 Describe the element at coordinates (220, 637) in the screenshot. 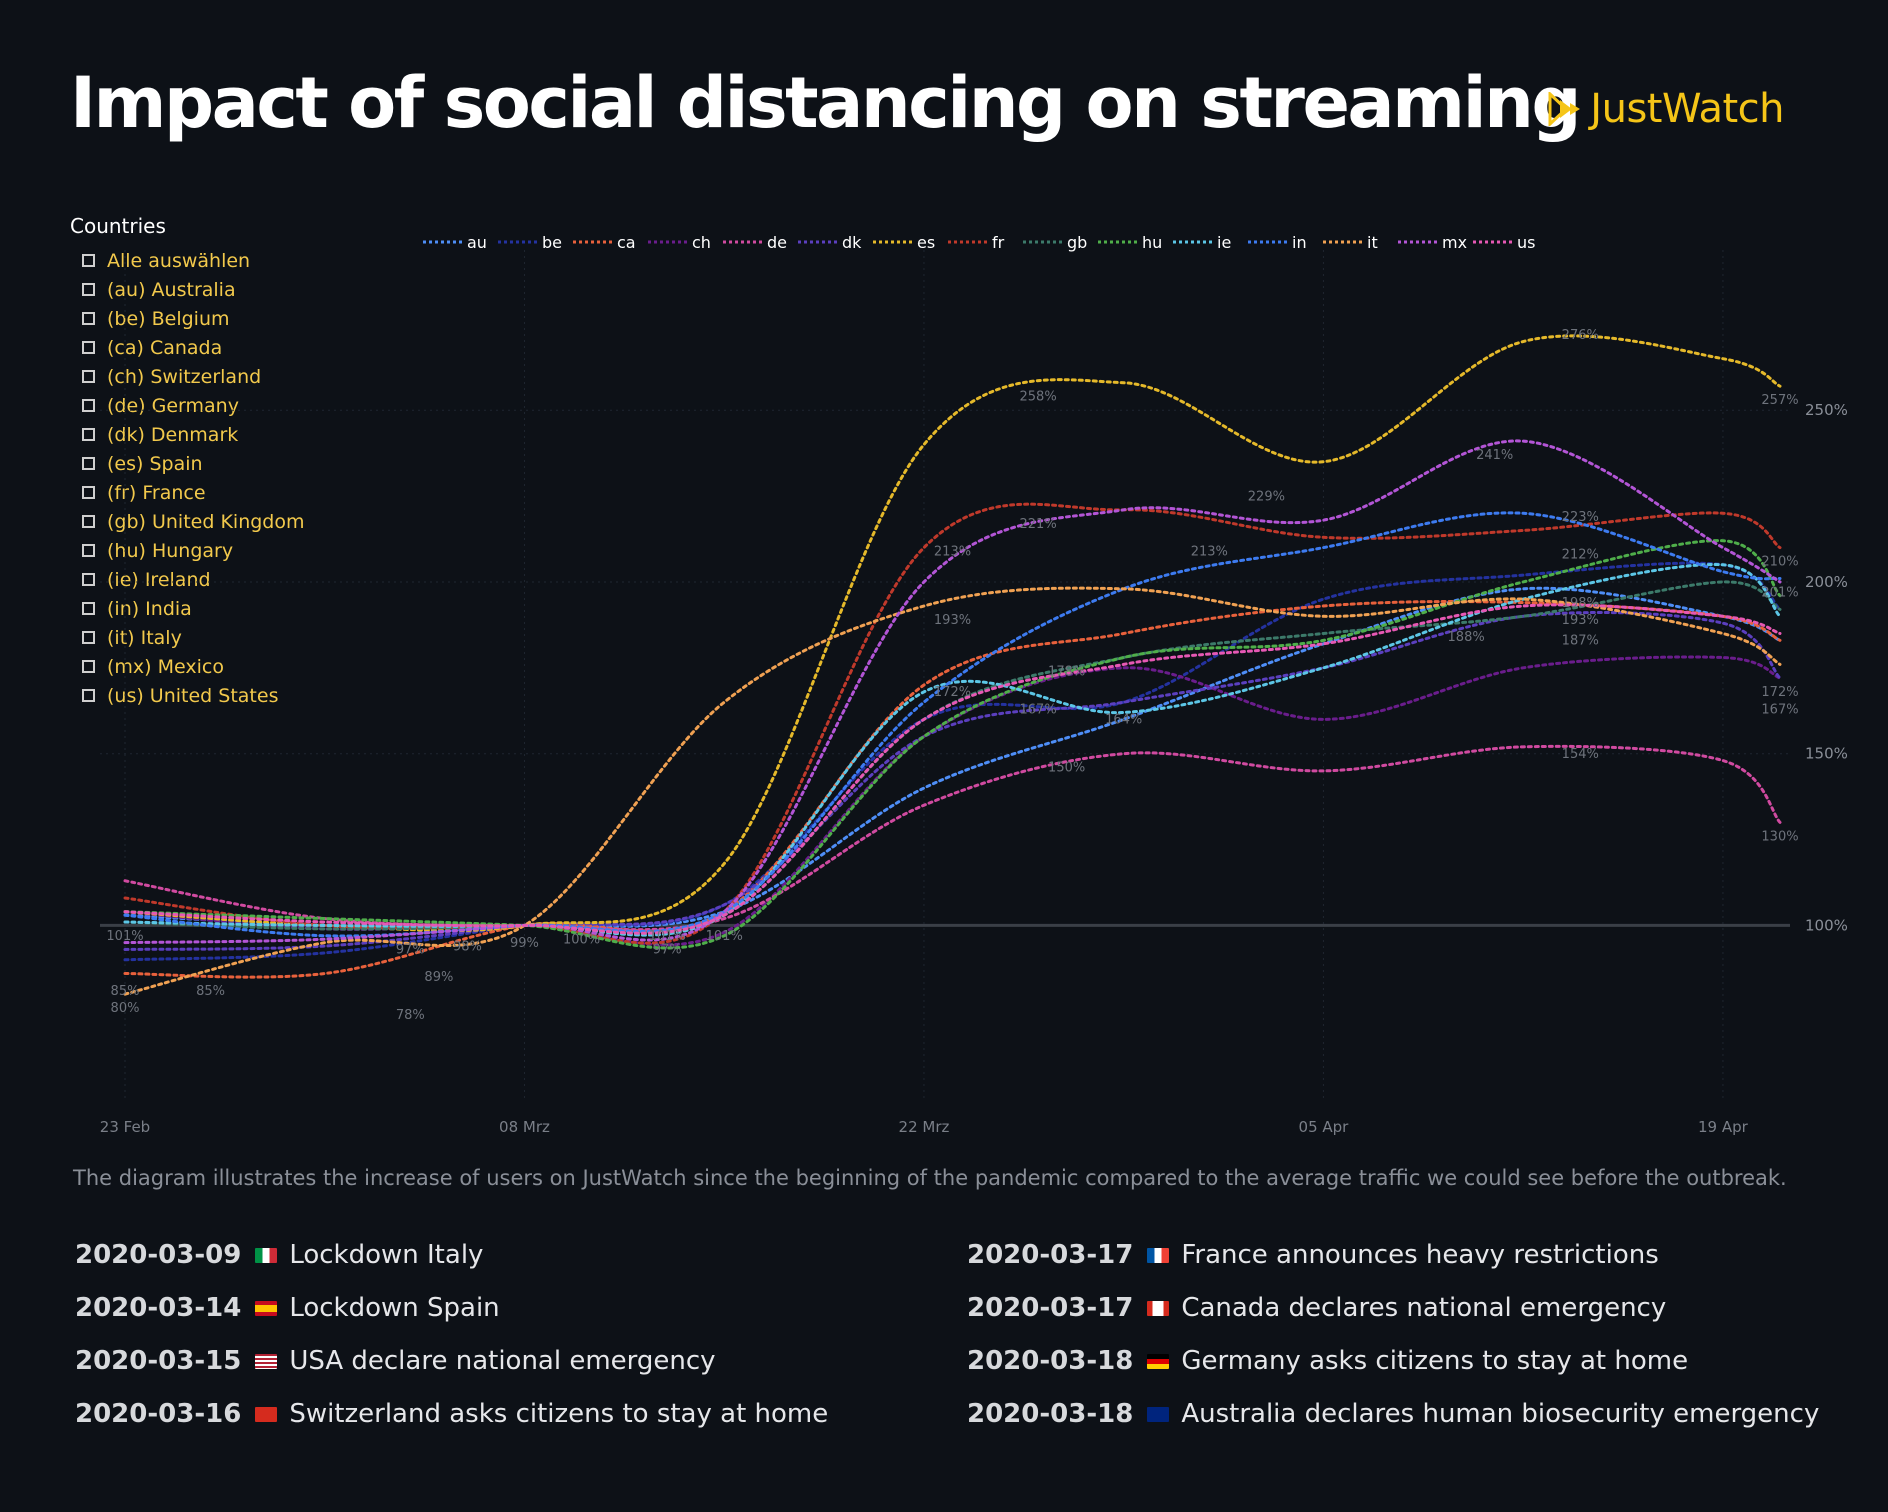

I see `country-filter-item: (it) Italy` at that location.